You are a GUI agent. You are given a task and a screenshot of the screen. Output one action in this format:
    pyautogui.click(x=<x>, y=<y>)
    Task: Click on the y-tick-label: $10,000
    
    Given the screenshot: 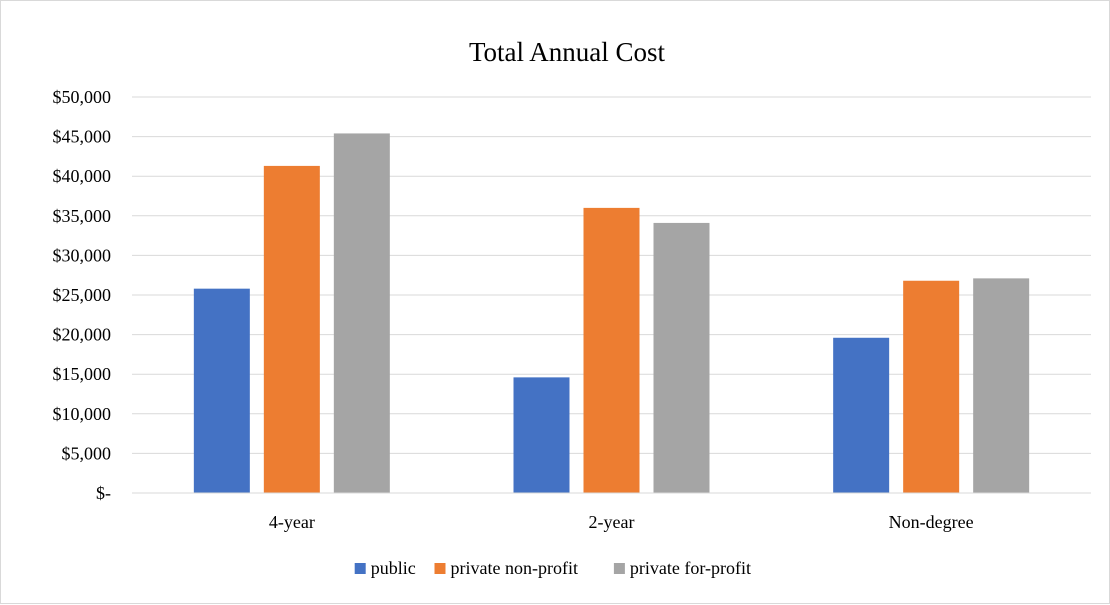 What is the action you would take?
    pyautogui.click(x=82, y=414)
    